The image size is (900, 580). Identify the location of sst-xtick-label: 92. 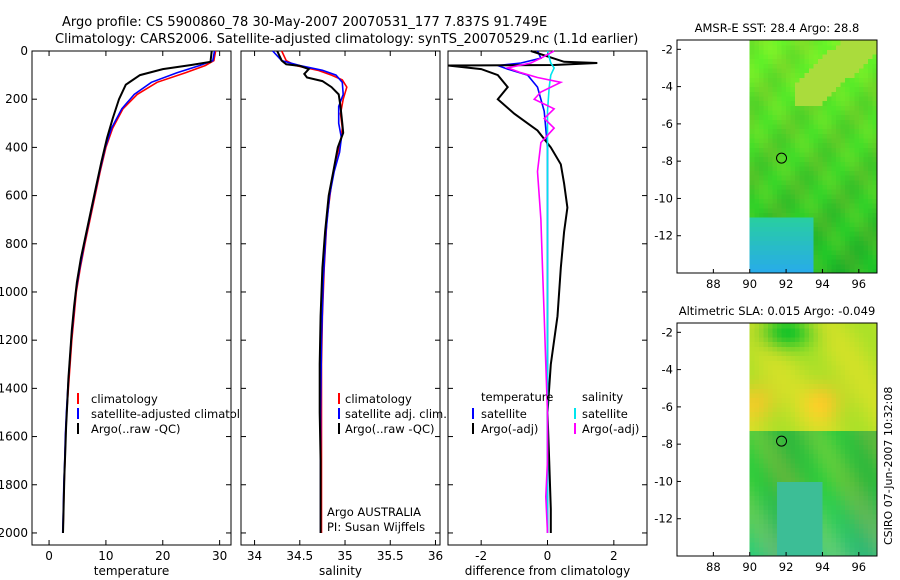
(786, 284).